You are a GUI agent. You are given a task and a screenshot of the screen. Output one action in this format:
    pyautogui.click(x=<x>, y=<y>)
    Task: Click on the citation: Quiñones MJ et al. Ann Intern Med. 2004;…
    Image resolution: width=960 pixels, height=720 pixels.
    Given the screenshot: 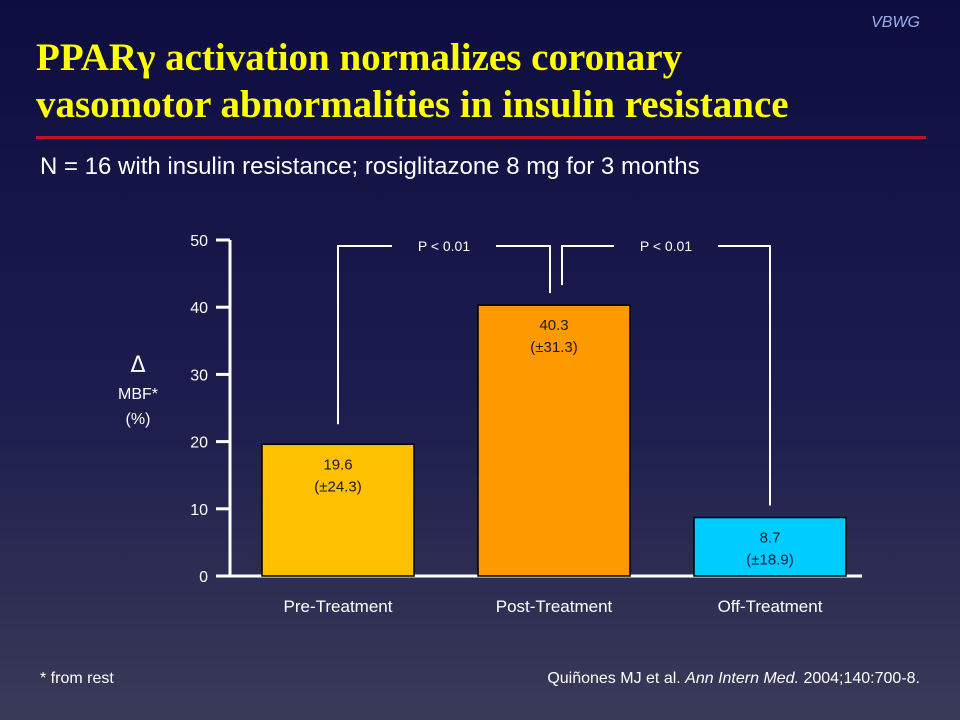 What is the action you would take?
    pyautogui.click(x=733, y=679)
    